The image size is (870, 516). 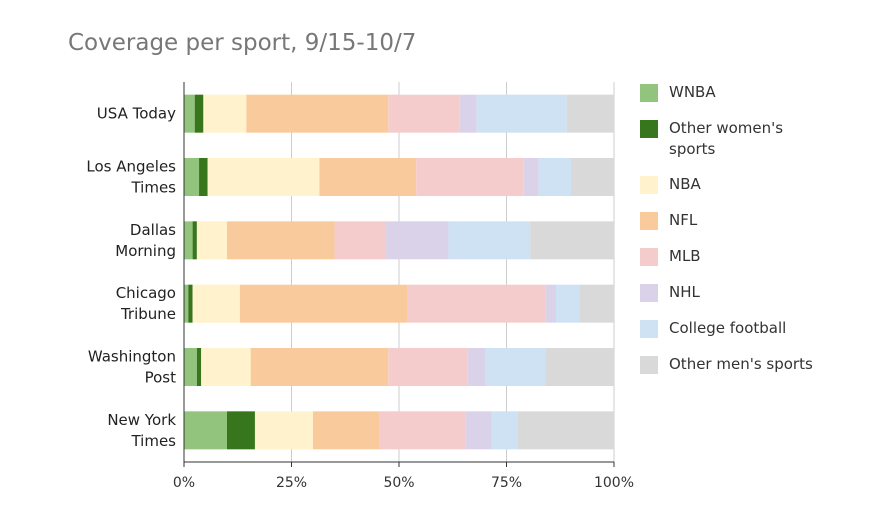 What do you see at coordinates (728, 328) in the screenshot?
I see `legend-label: College football` at bounding box center [728, 328].